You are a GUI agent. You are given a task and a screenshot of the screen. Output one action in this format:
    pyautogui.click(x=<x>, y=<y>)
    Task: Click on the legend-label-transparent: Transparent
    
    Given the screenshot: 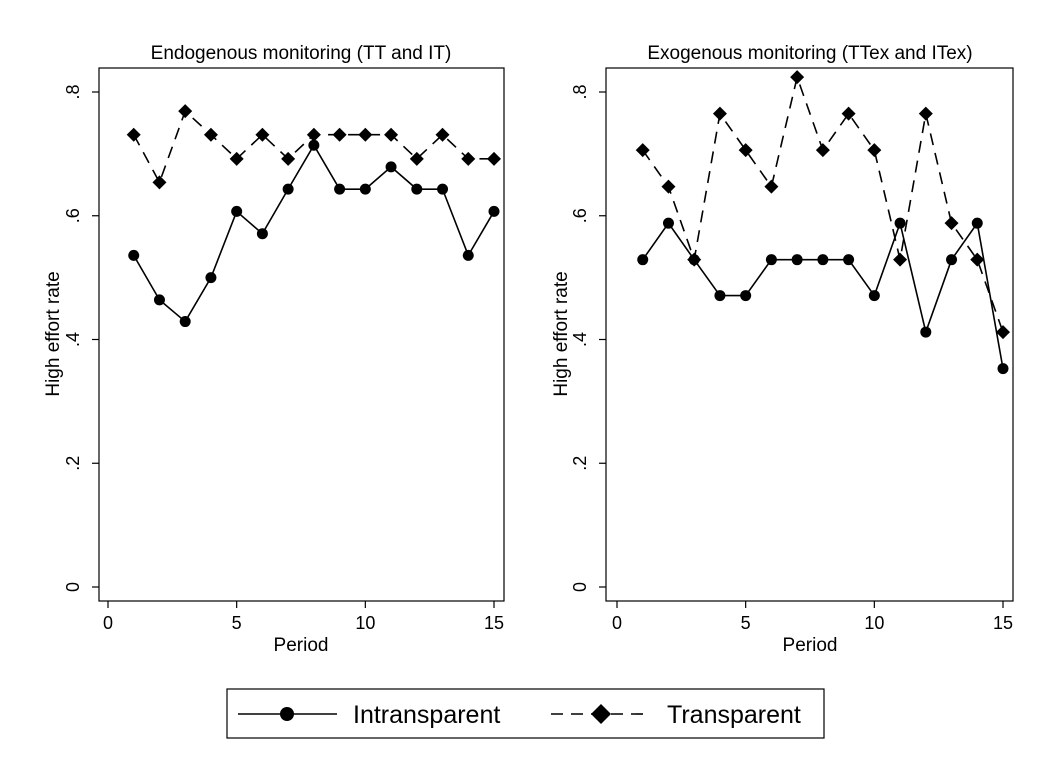 What is the action you would take?
    pyautogui.click(x=734, y=715)
    